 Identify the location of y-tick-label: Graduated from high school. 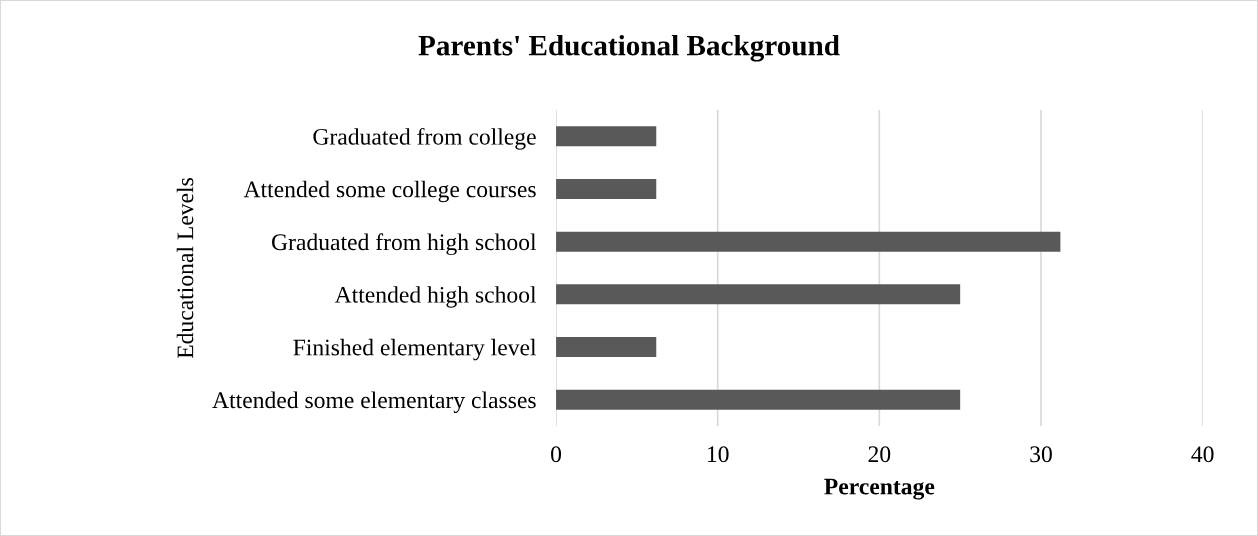
(404, 244).